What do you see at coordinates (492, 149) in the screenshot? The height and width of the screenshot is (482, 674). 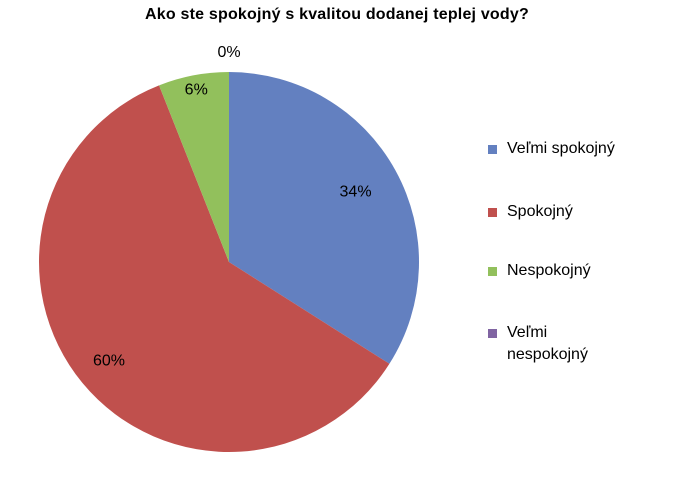 I see `legend-swatch-velmi-spokojny` at bounding box center [492, 149].